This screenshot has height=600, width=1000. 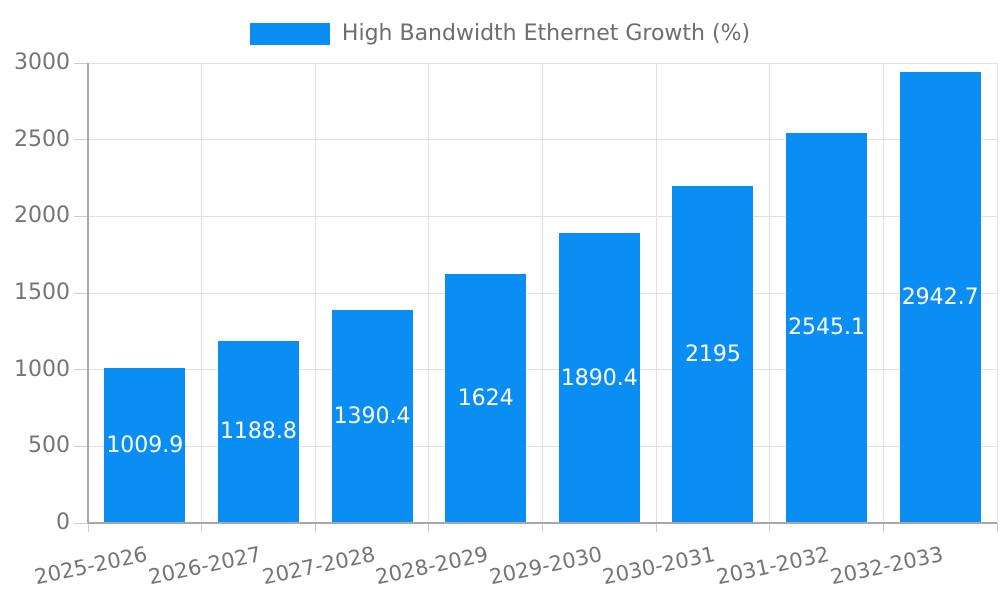 I want to click on bar-value-label: 2545.1, so click(x=827, y=328).